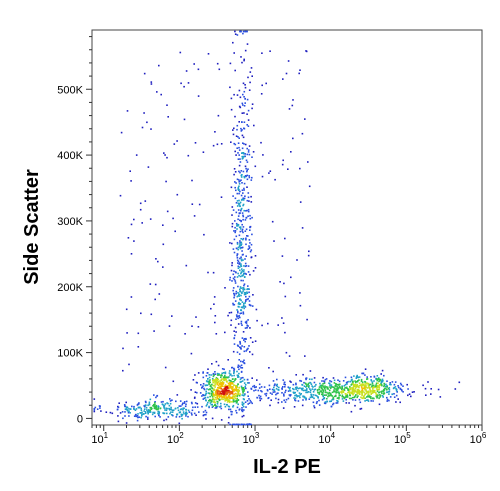 This screenshot has width=500, height=491. I want to click on x-axis-title: IL-2 PE, so click(287, 467).